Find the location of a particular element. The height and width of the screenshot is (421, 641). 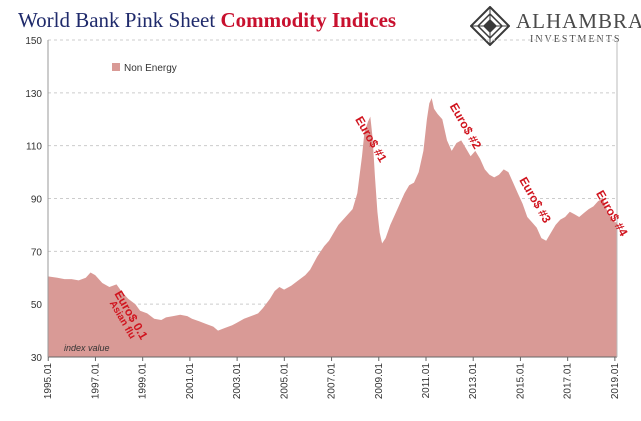

logo-subtitle: INVESTMENTS is located at coordinates (576, 39).